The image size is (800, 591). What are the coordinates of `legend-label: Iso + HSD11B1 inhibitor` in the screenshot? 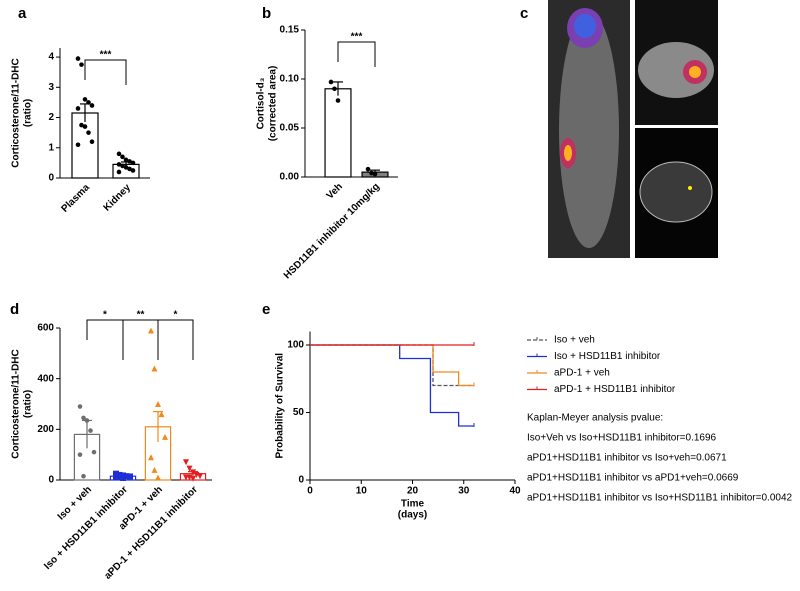 It's located at (607, 356).